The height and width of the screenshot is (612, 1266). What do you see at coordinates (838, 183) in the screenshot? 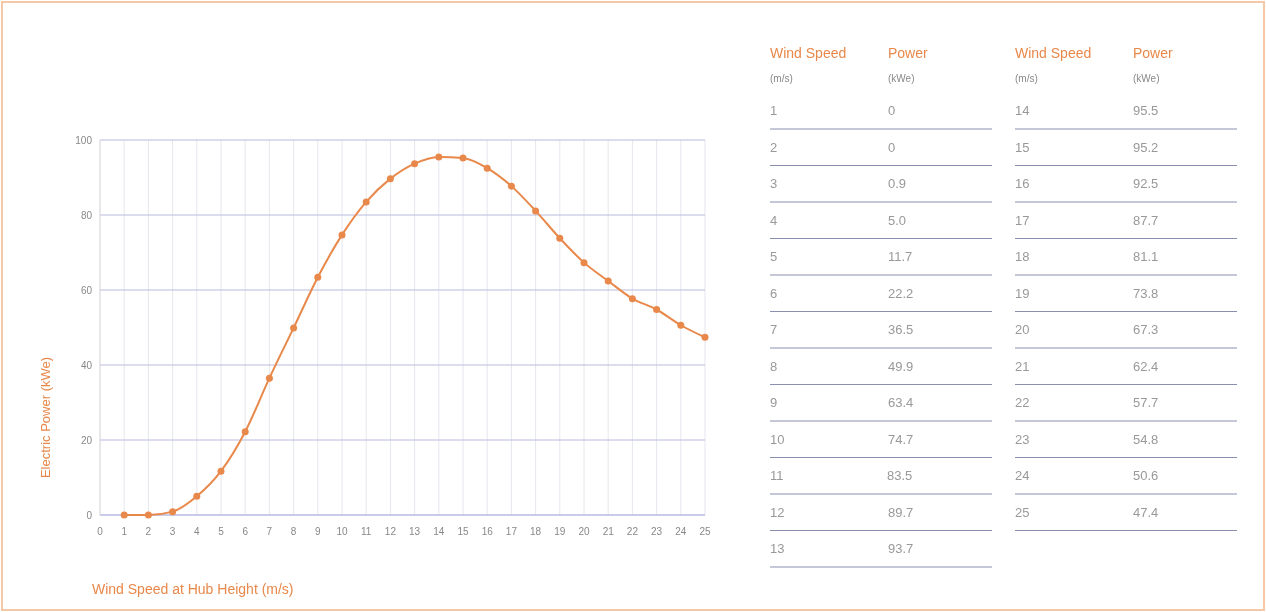
I see `text: 3 0.9` at bounding box center [838, 183].